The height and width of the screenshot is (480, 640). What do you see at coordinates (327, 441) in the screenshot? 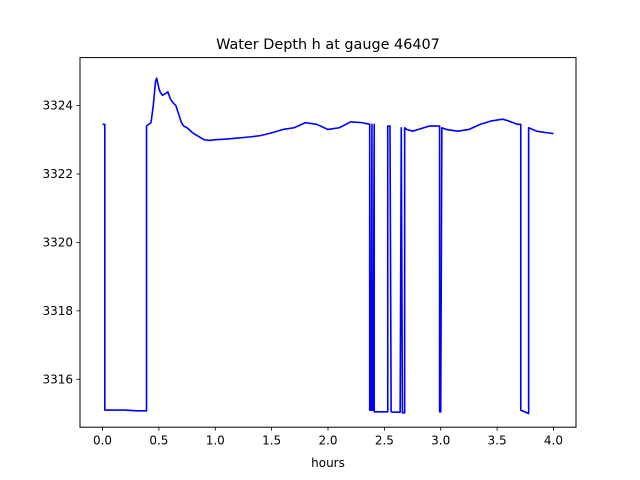
I see `x-tick-label: 2.0` at bounding box center [327, 441].